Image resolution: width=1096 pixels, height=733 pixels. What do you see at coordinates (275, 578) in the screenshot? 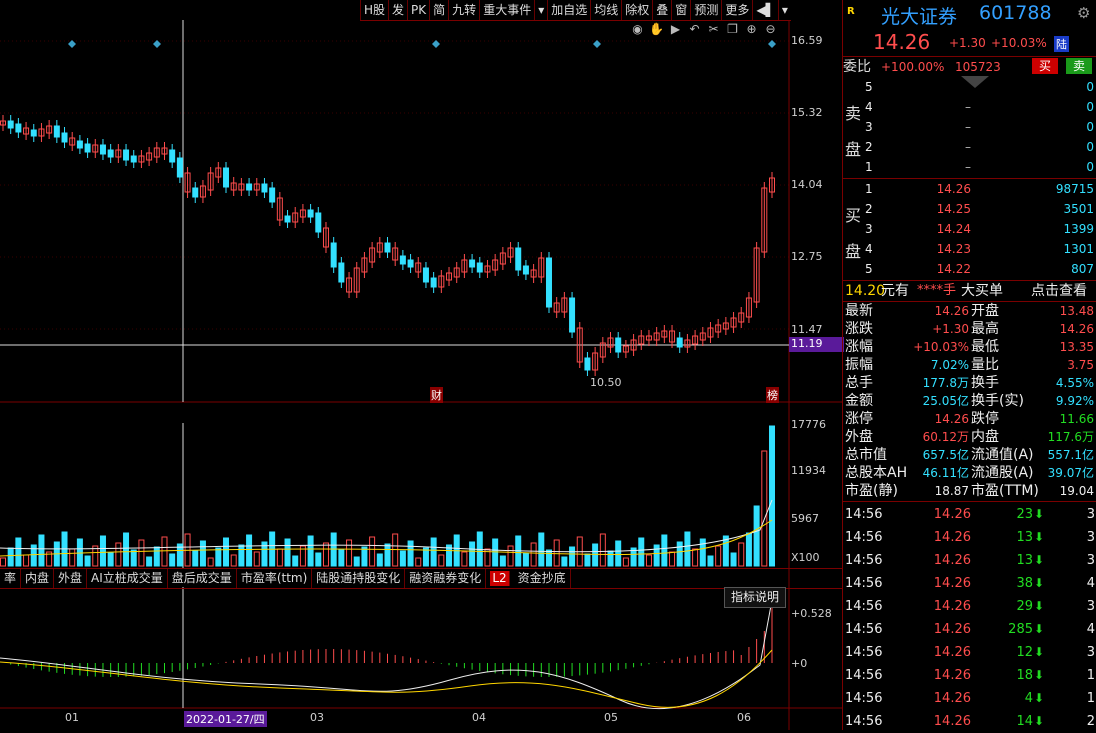
I see `indicator-tab: 市盈率(ttm)` at bounding box center [275, 578].